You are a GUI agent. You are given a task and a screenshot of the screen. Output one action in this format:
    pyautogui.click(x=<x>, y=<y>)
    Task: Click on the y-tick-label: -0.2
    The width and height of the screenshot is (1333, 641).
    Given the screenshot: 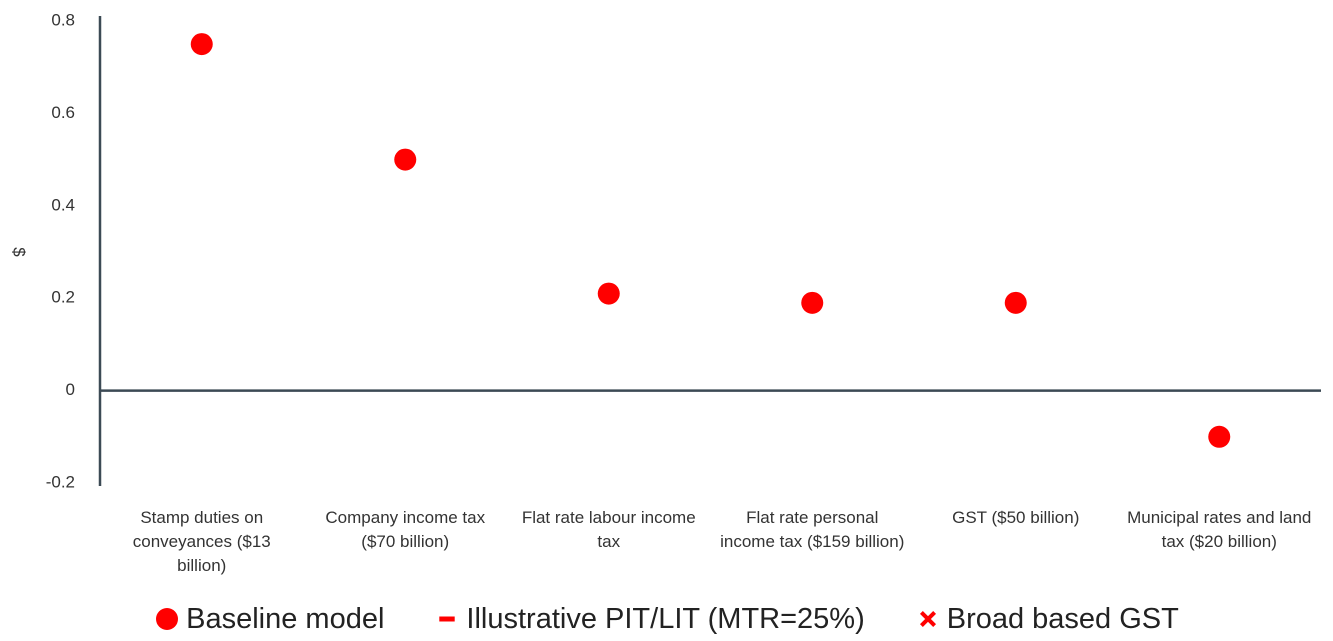 What is the action you would take?
    pyautogui.click(x=60, y=481)
    